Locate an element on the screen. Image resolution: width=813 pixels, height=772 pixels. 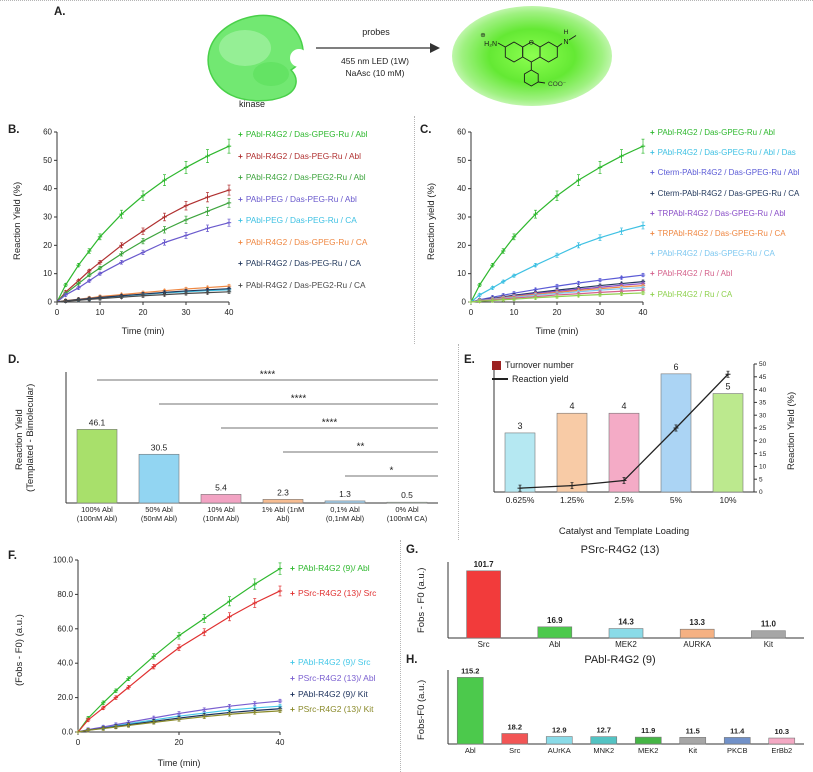
kinase-label: kinase is located at coordinates (251, 104).